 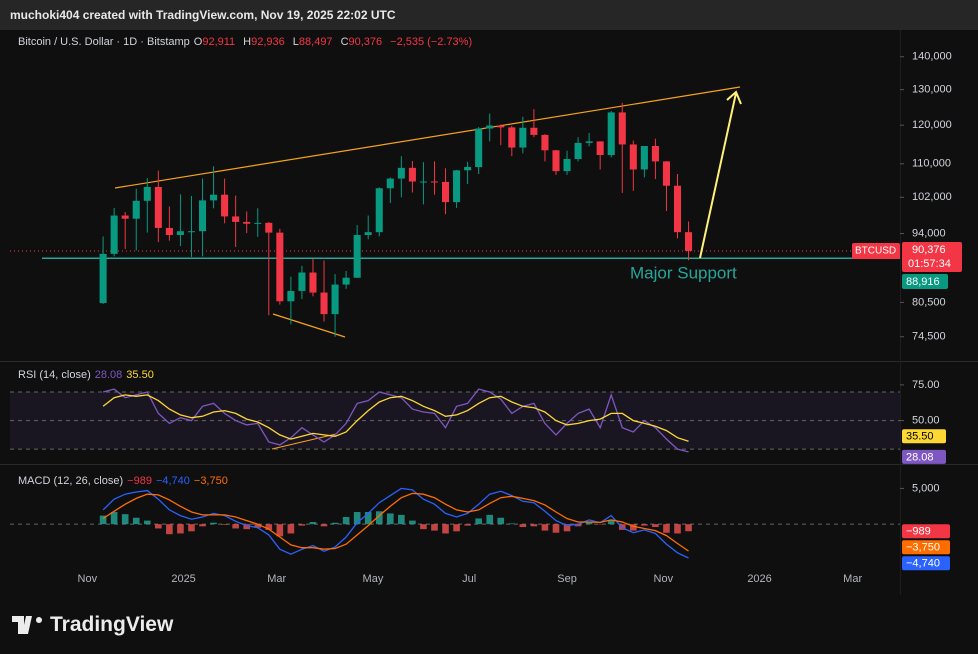 I want to click on ohlc-value: 92,911, so click(x=219, y=42).